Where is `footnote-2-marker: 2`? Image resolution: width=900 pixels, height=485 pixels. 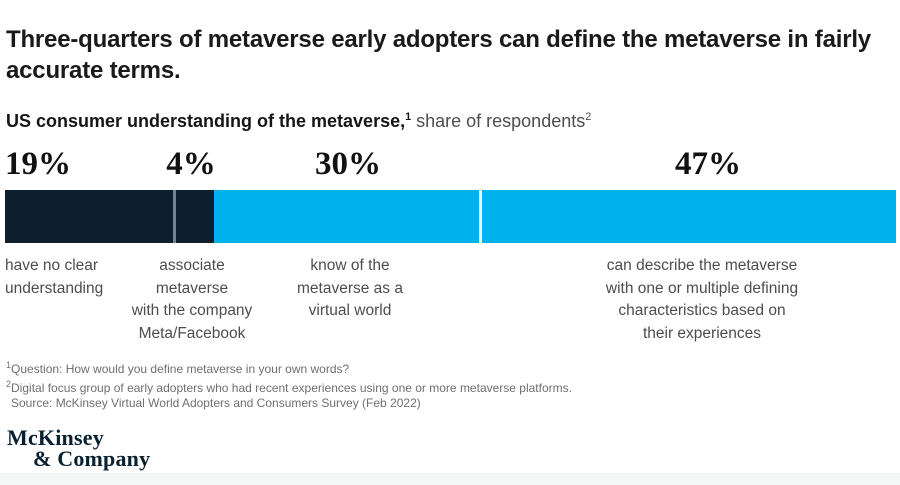
footnote-2-marker: 2 is located at coordinates (9, 384).